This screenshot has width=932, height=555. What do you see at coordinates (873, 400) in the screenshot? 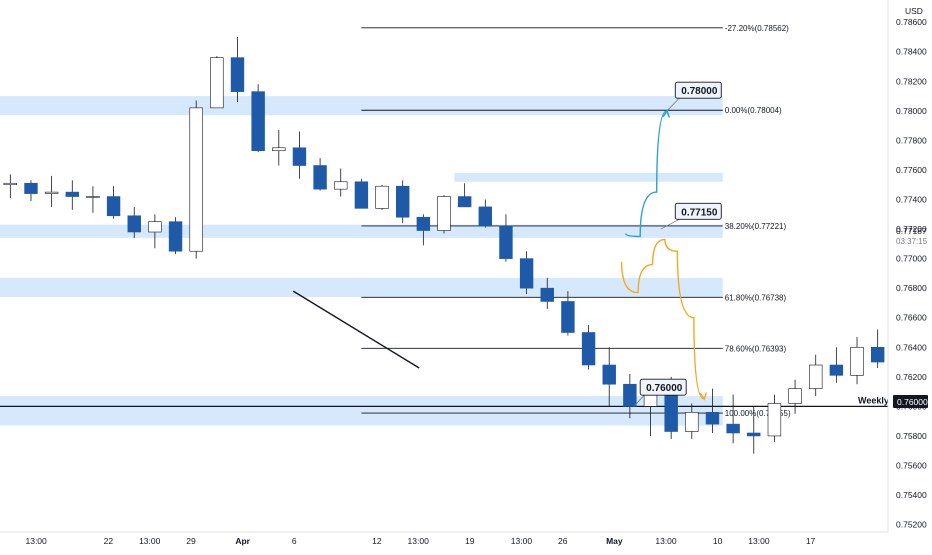
I see `weekly-label: Weekly` at bounding box center [873, 400].